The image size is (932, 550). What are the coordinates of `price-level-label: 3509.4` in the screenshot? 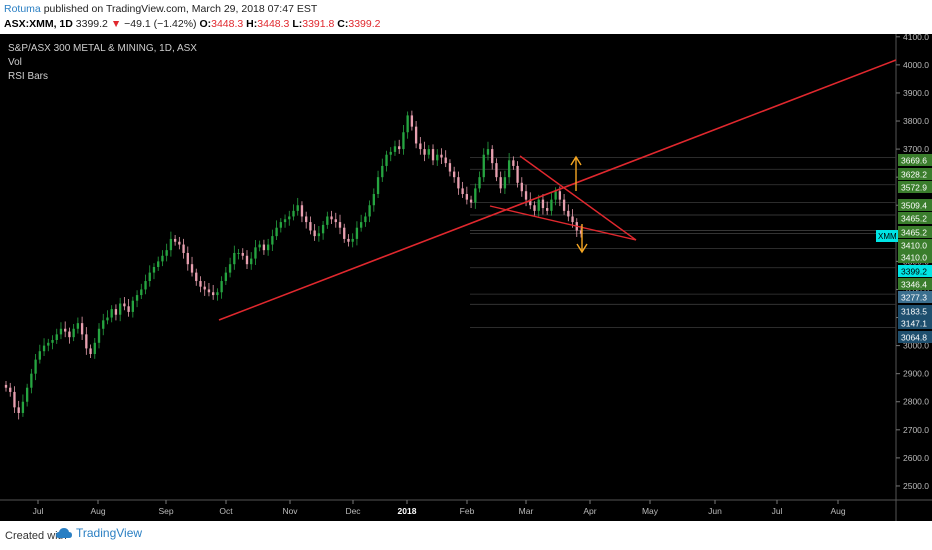 It's located at (914, 206).